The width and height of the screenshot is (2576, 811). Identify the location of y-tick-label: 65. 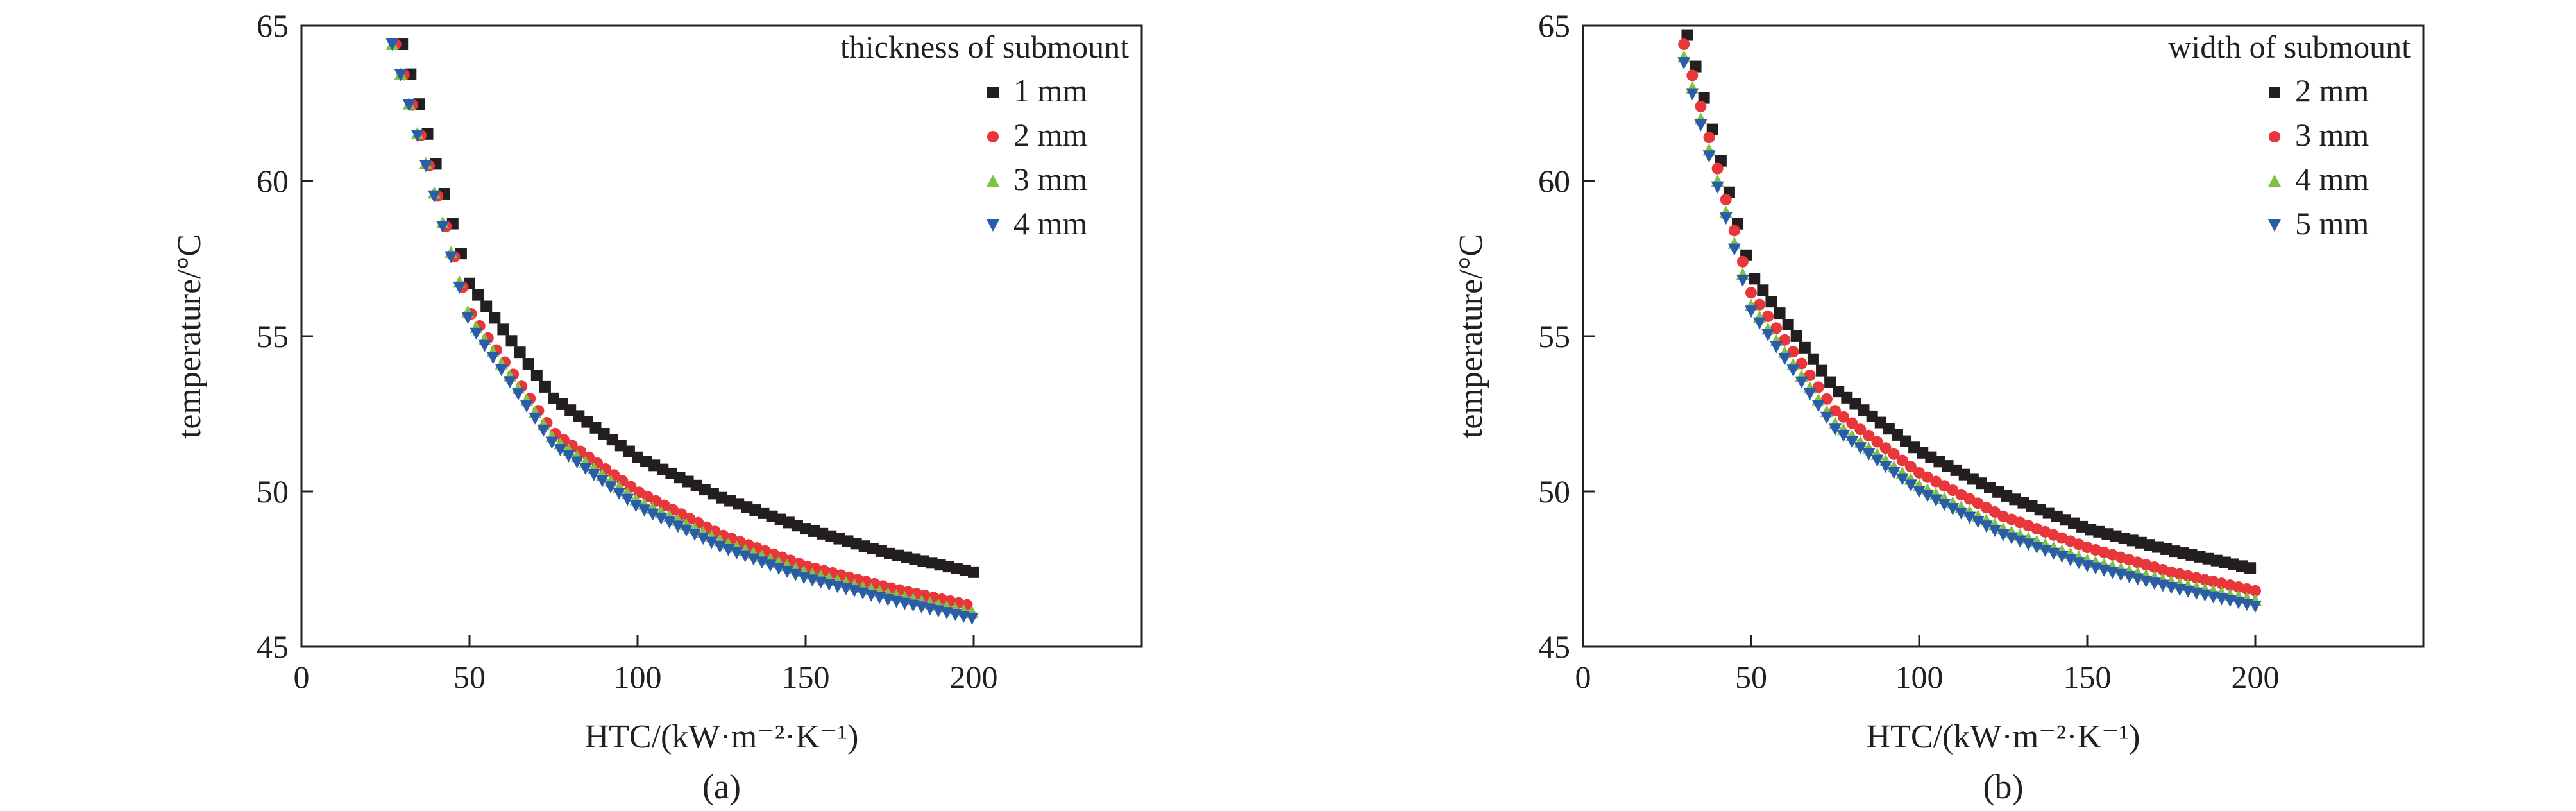
(273, 26).